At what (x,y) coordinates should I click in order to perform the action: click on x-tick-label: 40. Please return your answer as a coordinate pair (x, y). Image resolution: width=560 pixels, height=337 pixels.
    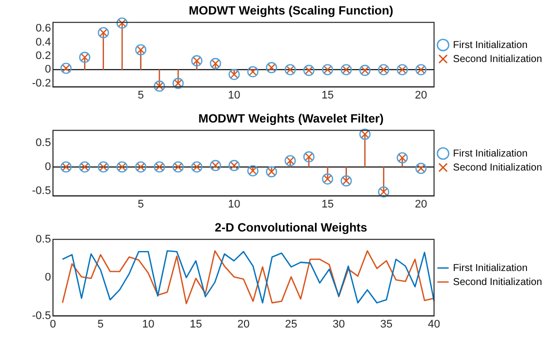
    Looking at the image, I should click on (434, 324).